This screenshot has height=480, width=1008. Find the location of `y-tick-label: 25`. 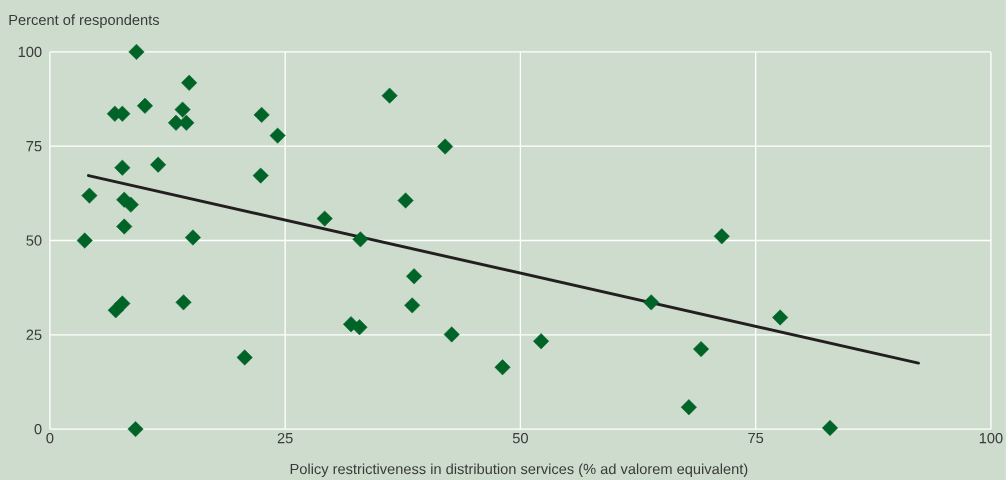

y-tick-label: 25 is located at coordinates (34, 334).